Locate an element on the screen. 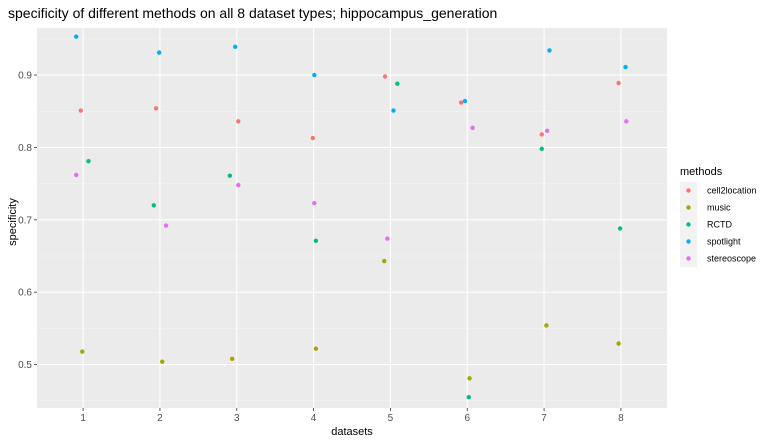  legend-title: methods is located at coordinates (701, 172).